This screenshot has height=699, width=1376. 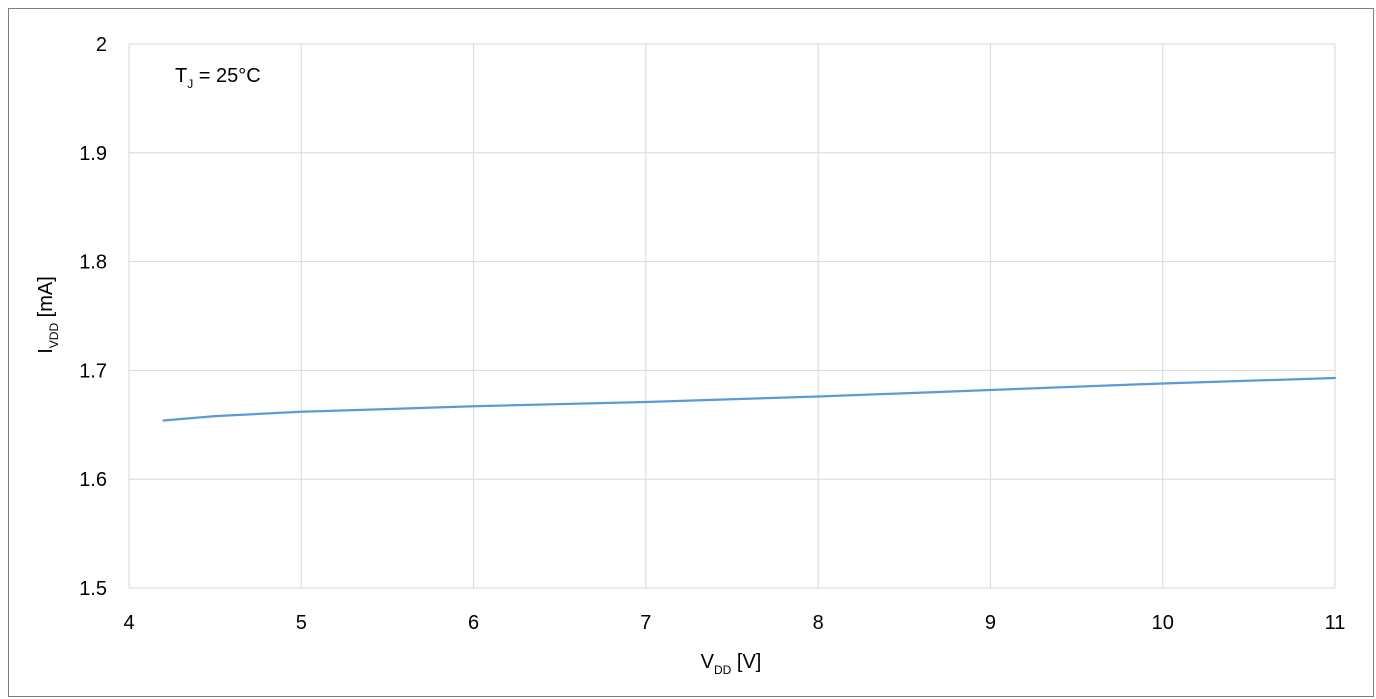 What do you see at coordinates (723, 670) in the screenshot?
I see `x-axis-title-sub: DD` at bounding box center [723, 670].